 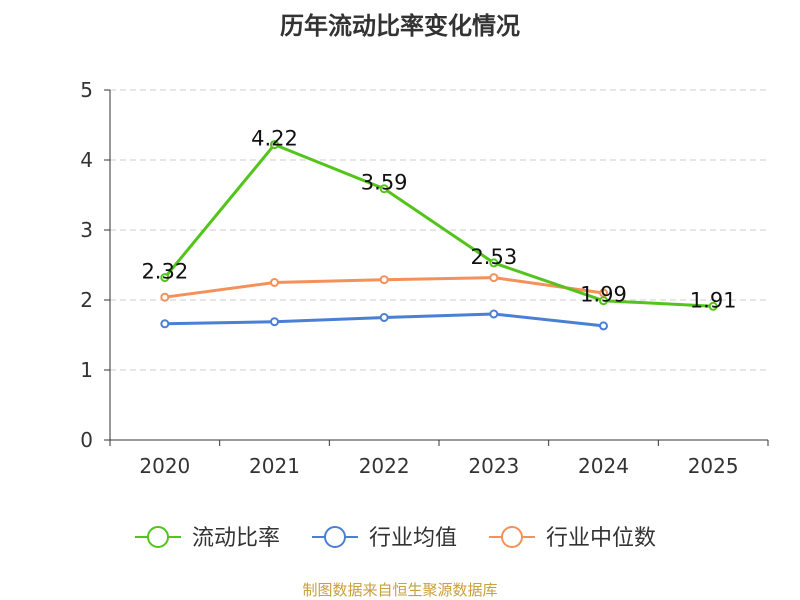 What do you see at coordinates (86, 160) in the screenshot?
I see `y-tick-label: 4` at bounding box center [86, 160].